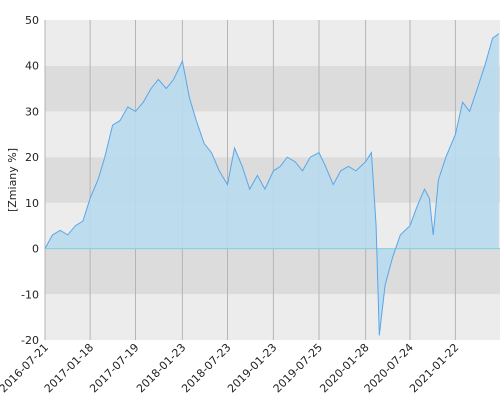 This screenshot has width=500, height=400. Describe the element at coordinates (35, 249) in the screenshot. I see `y-tick-label: 0` at that location.